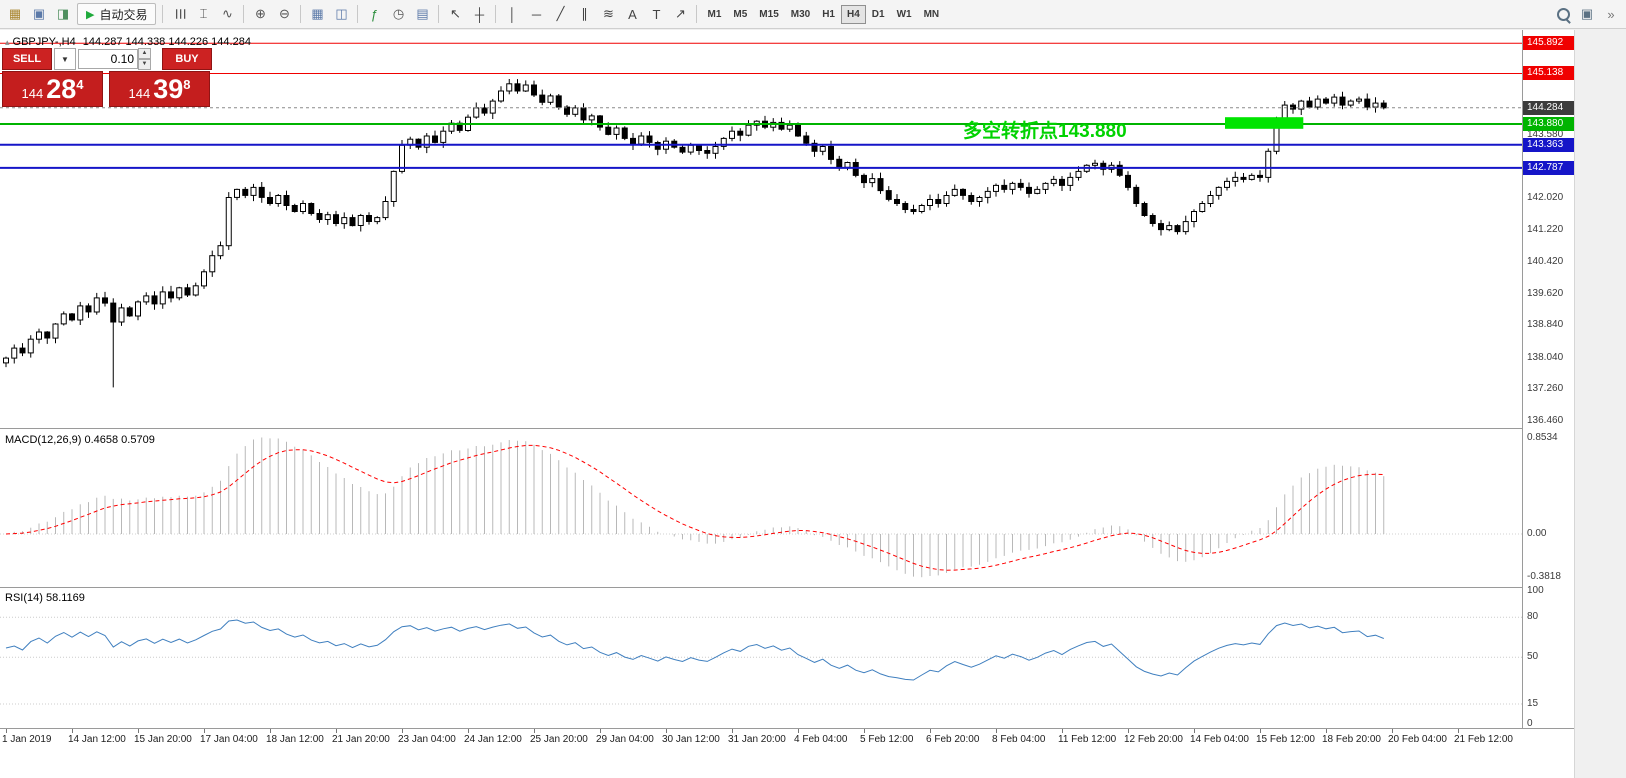  Describe the element at coordinates (608, 13) in the screenshot. I see `fibonacci-icon: ≋` at that location.